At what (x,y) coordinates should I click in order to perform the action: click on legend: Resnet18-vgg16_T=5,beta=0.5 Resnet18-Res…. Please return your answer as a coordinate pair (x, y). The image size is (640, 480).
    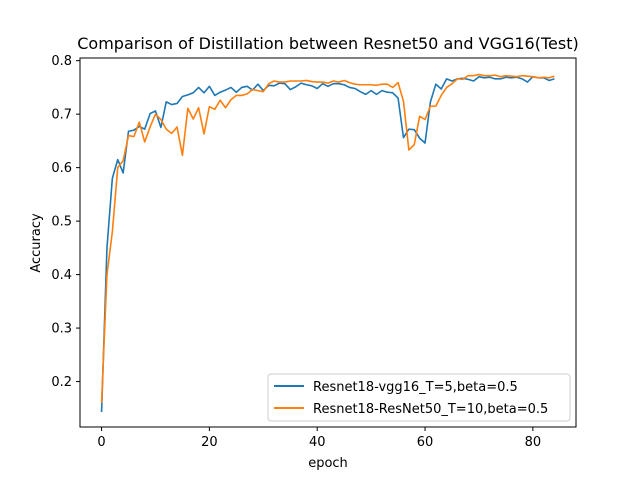
    Looking at the image, I should click on (419, 397).